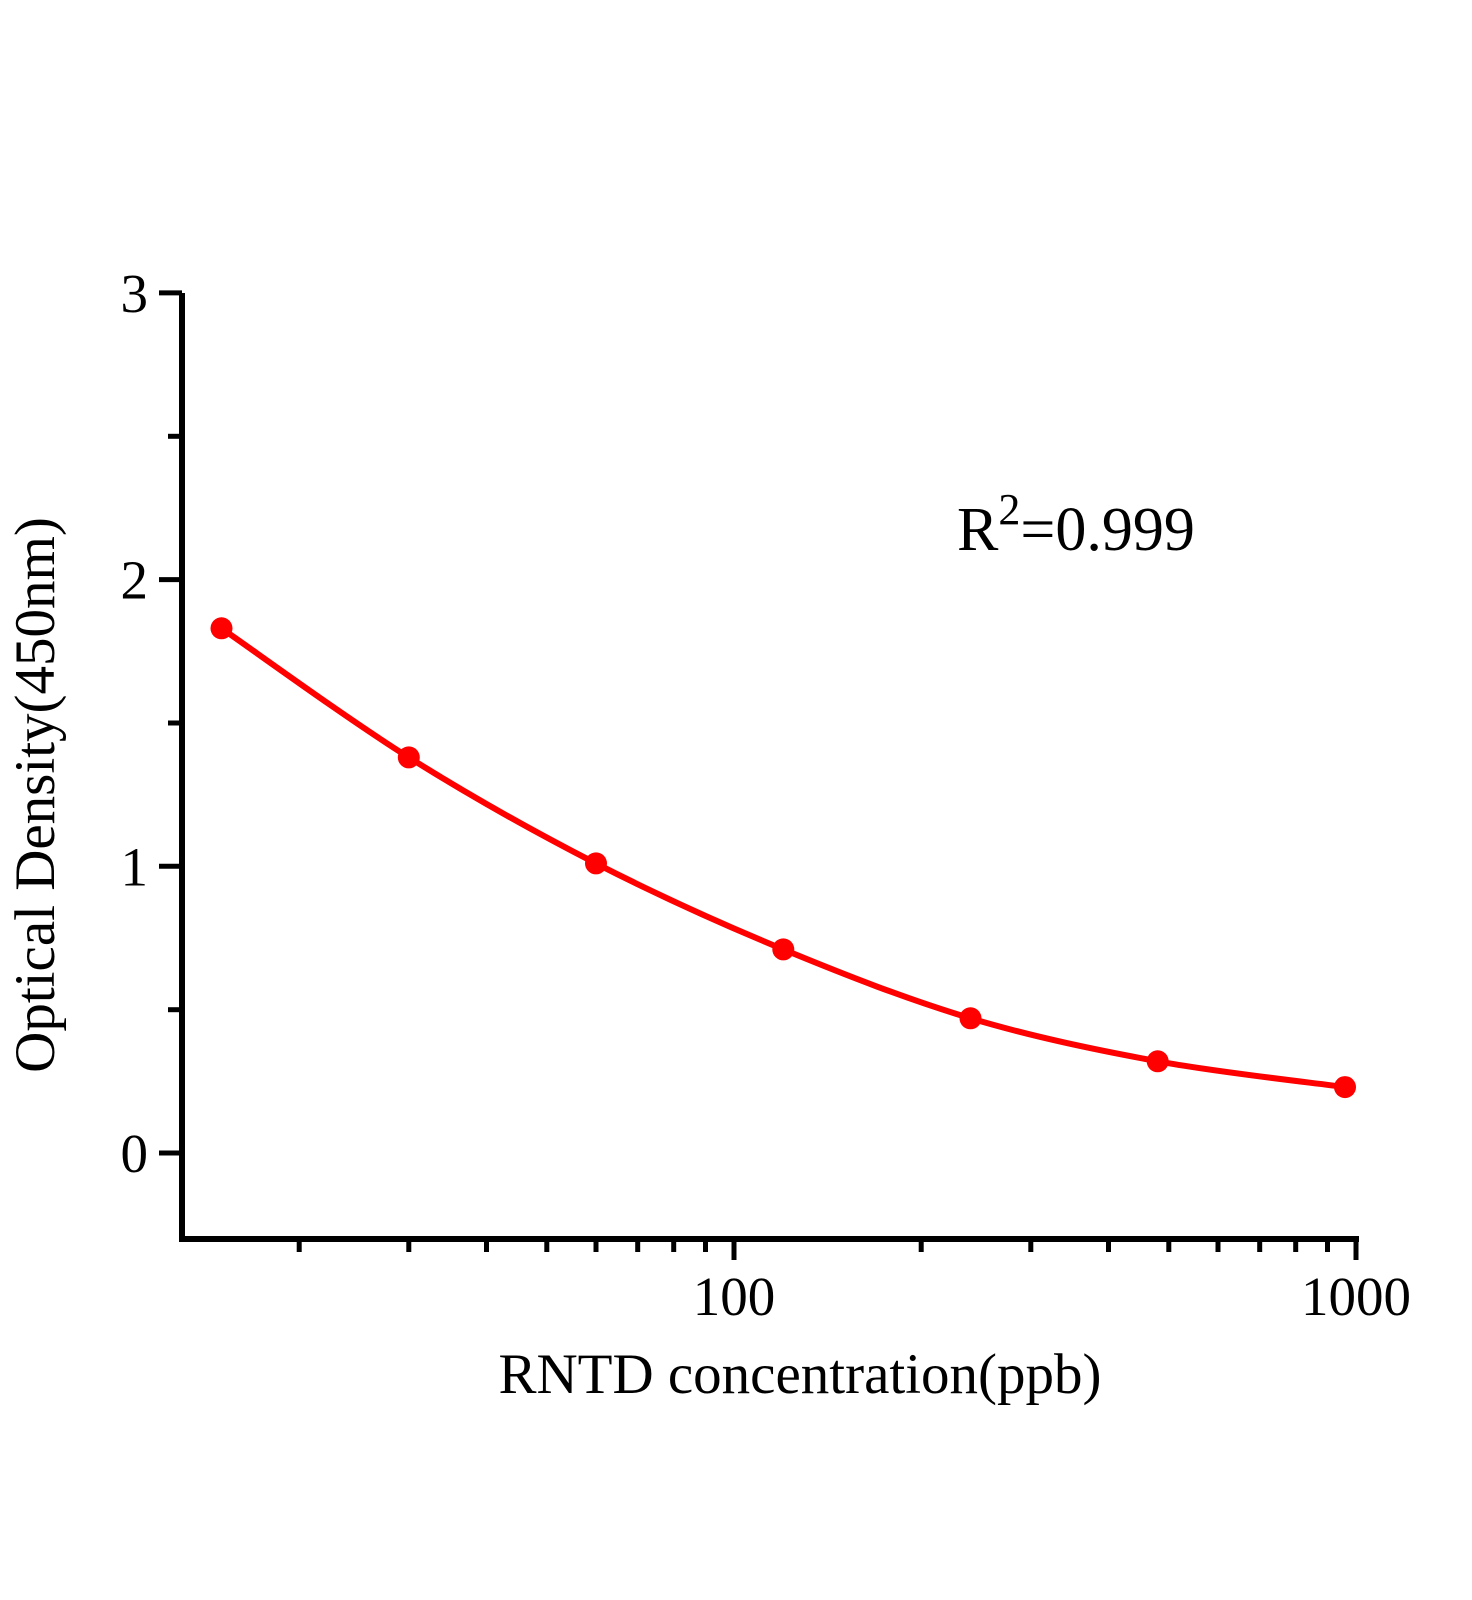 This screenshot has height=1600, width=1472. Describe the element at coordinates (135, 866) in the screenshot. I see `y-tick-label: 1` at that location.